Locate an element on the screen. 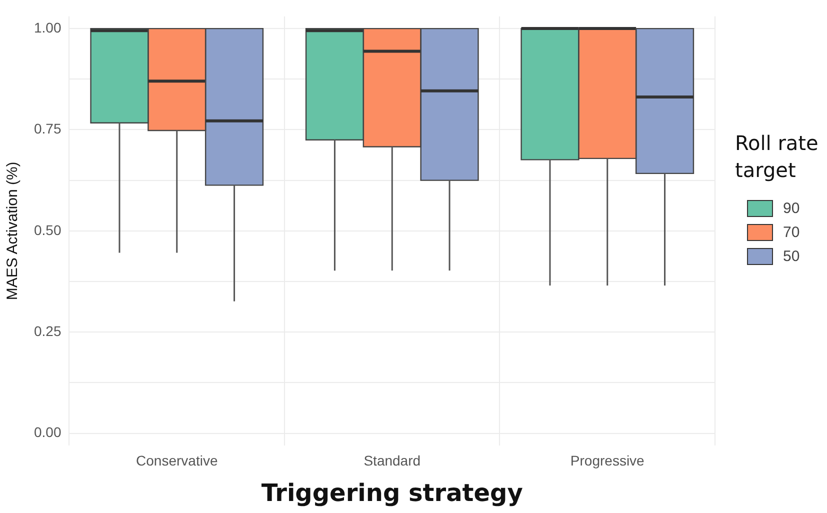  y-tick-label: 0.50 is located at coordinates (48, 230).